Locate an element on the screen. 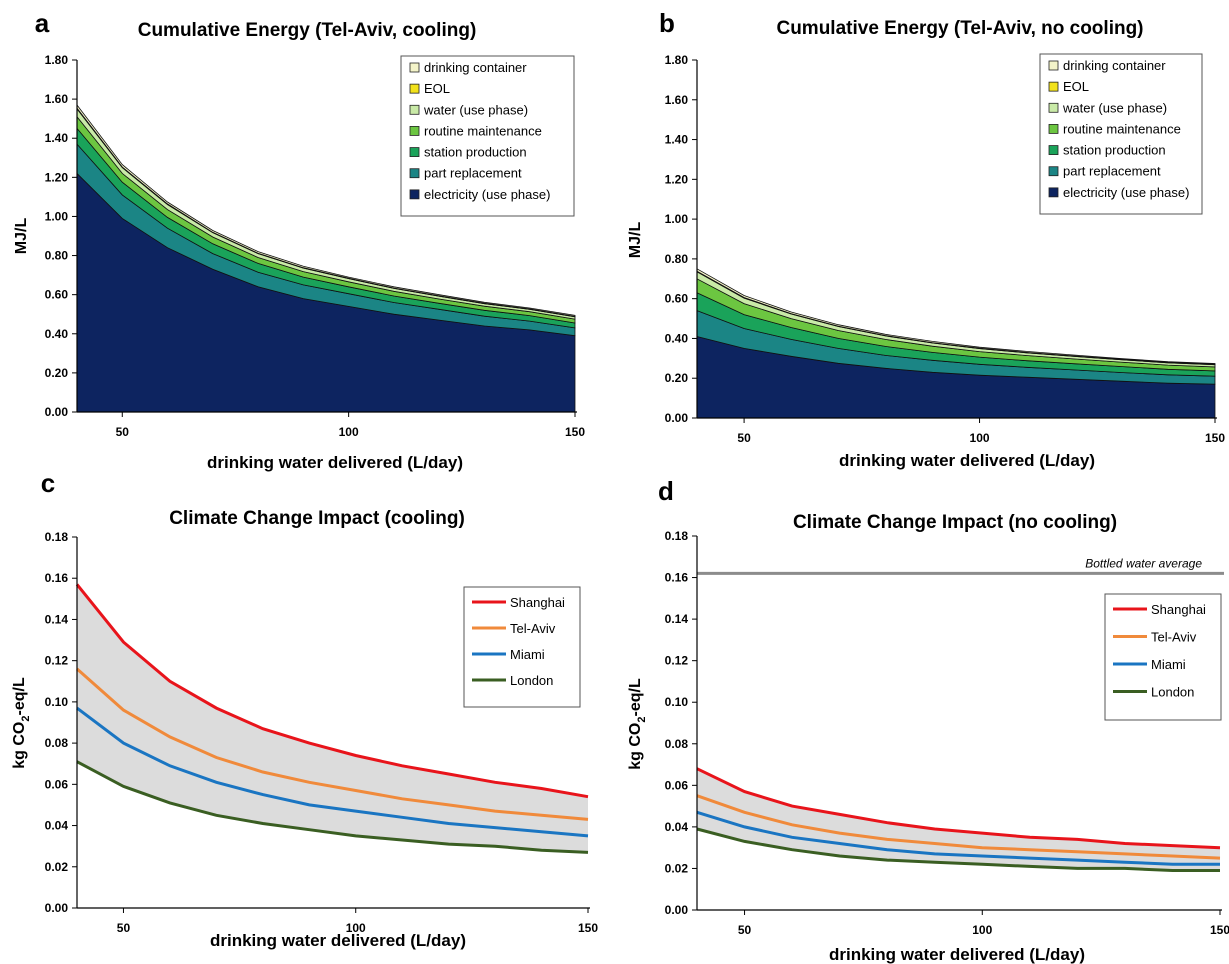  y-tick-label: 1.40 is located at coordinates (677, 140).